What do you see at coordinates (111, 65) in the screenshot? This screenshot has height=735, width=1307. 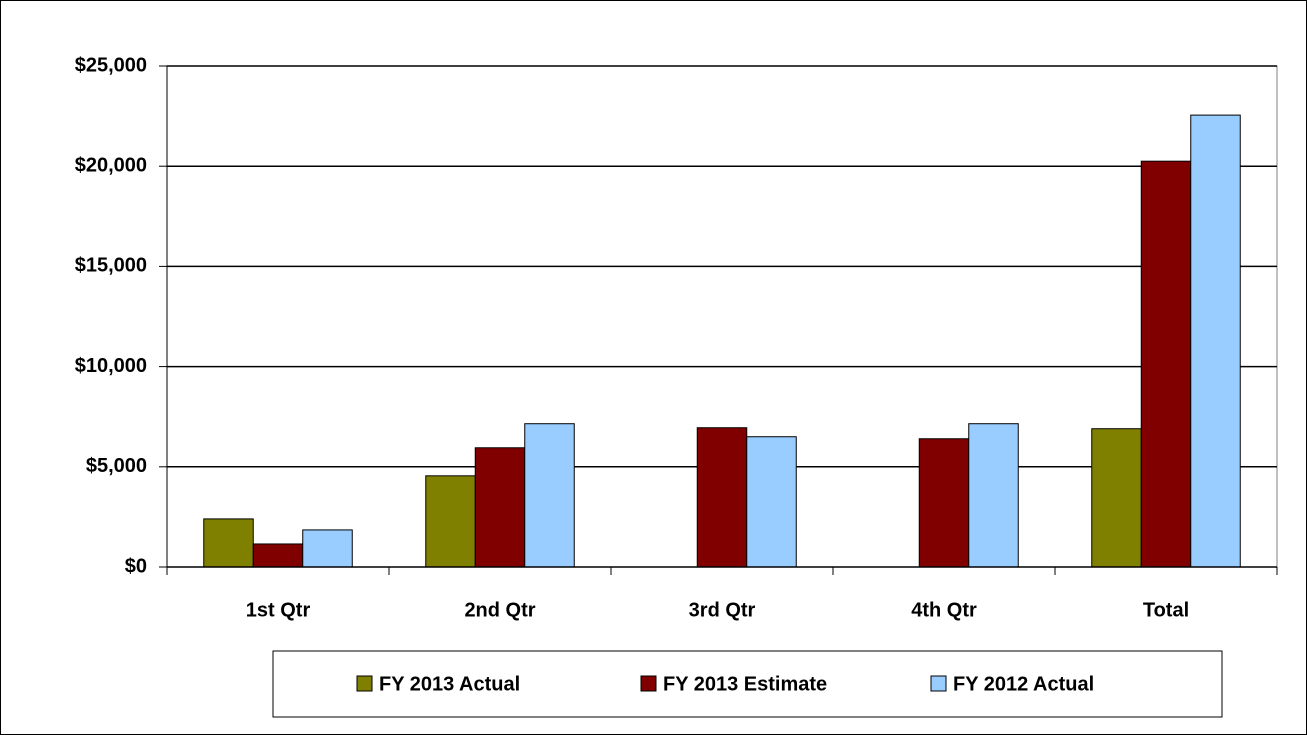 I see `y-tick-label: $25,000` at bounding box center [111, 65].